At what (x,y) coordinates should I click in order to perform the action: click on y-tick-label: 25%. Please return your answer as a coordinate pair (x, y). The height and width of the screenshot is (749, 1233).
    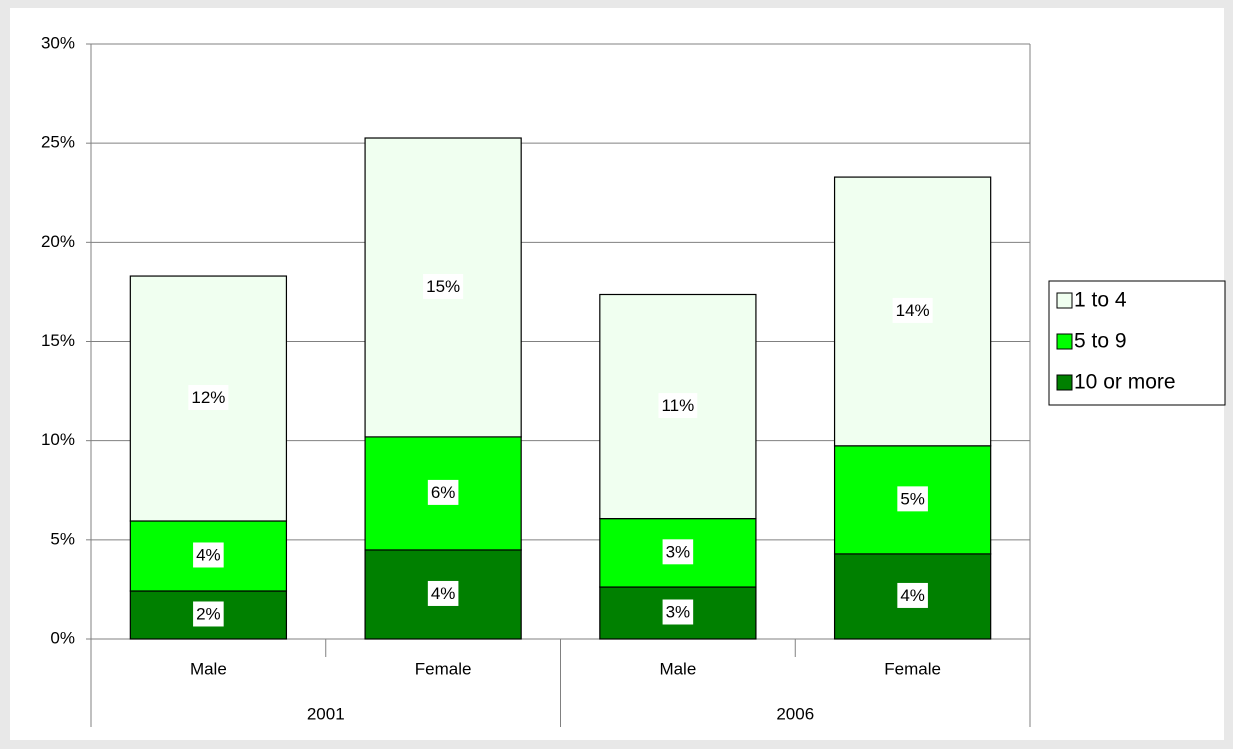
    Looking at the image, I should click on (58, 142).